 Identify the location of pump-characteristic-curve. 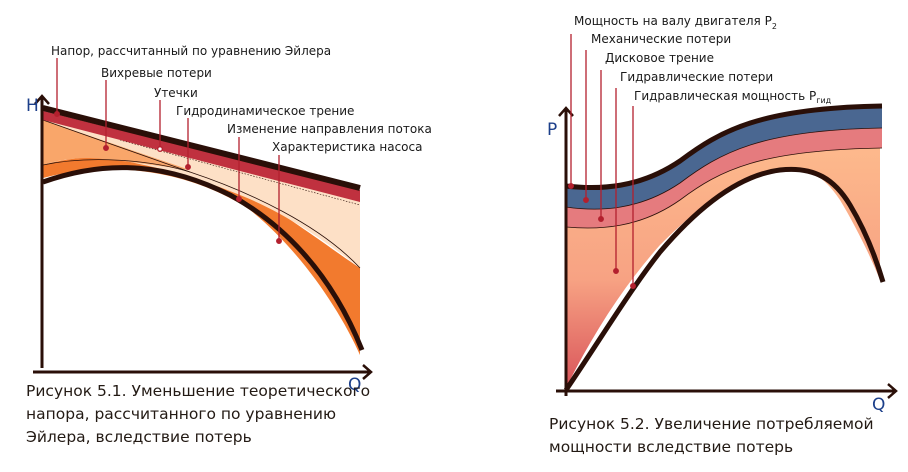
(203, 258).